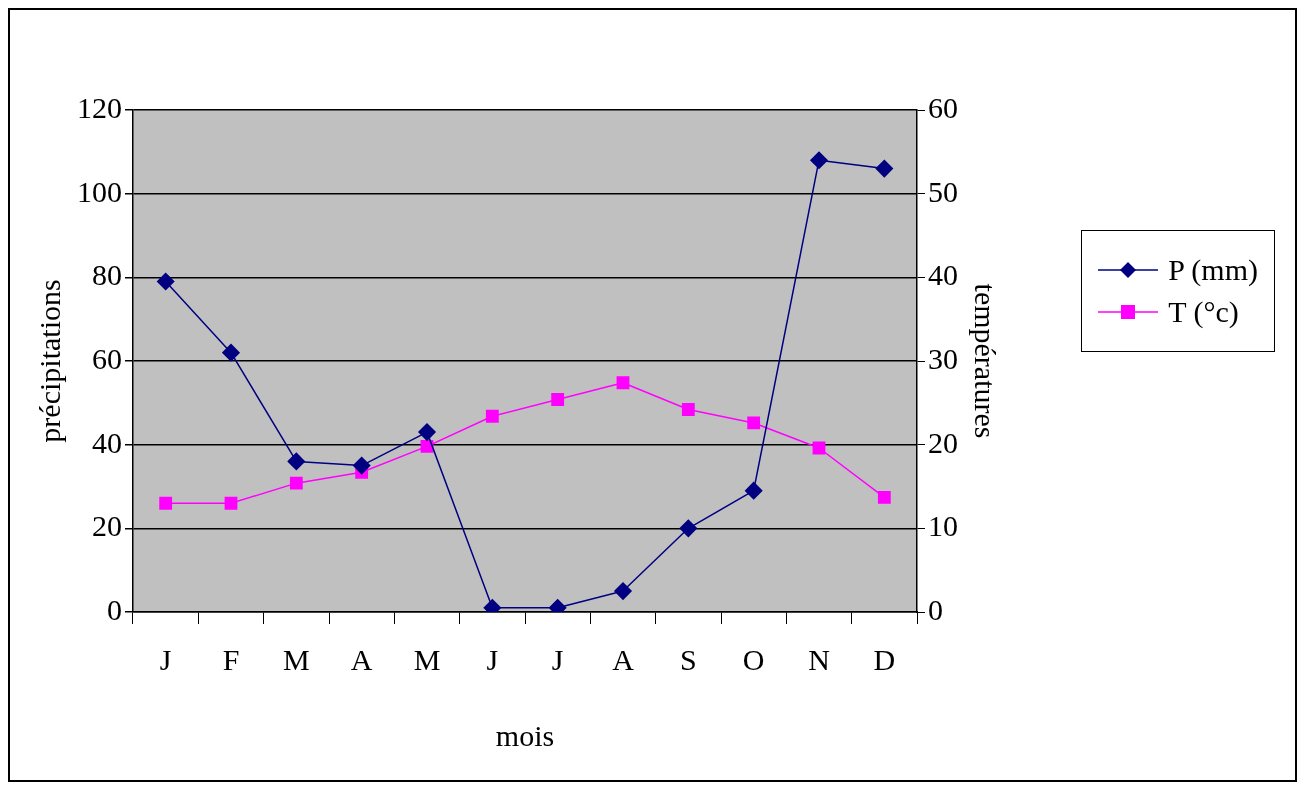 Image resolution: width=1309 pixels, height=791 pixels. I want to click on y2-tick-label: 20, so click(943, 442).